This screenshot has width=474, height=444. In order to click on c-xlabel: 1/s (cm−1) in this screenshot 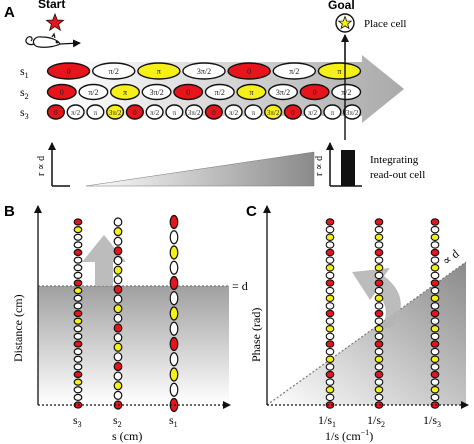, I will do `click(349, 435)`.